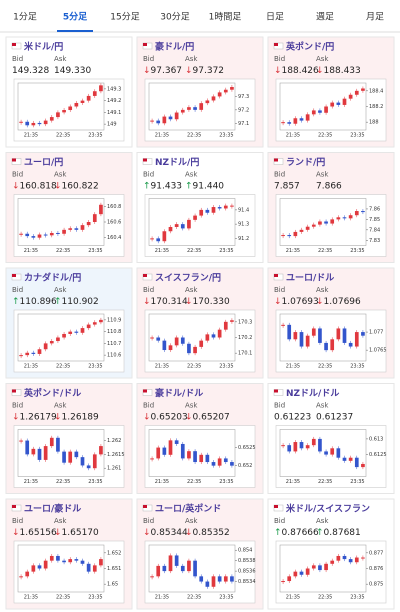 The width and height of the screenshot is (400, 612). I want to click on tab: 週足, so click(325, 17).